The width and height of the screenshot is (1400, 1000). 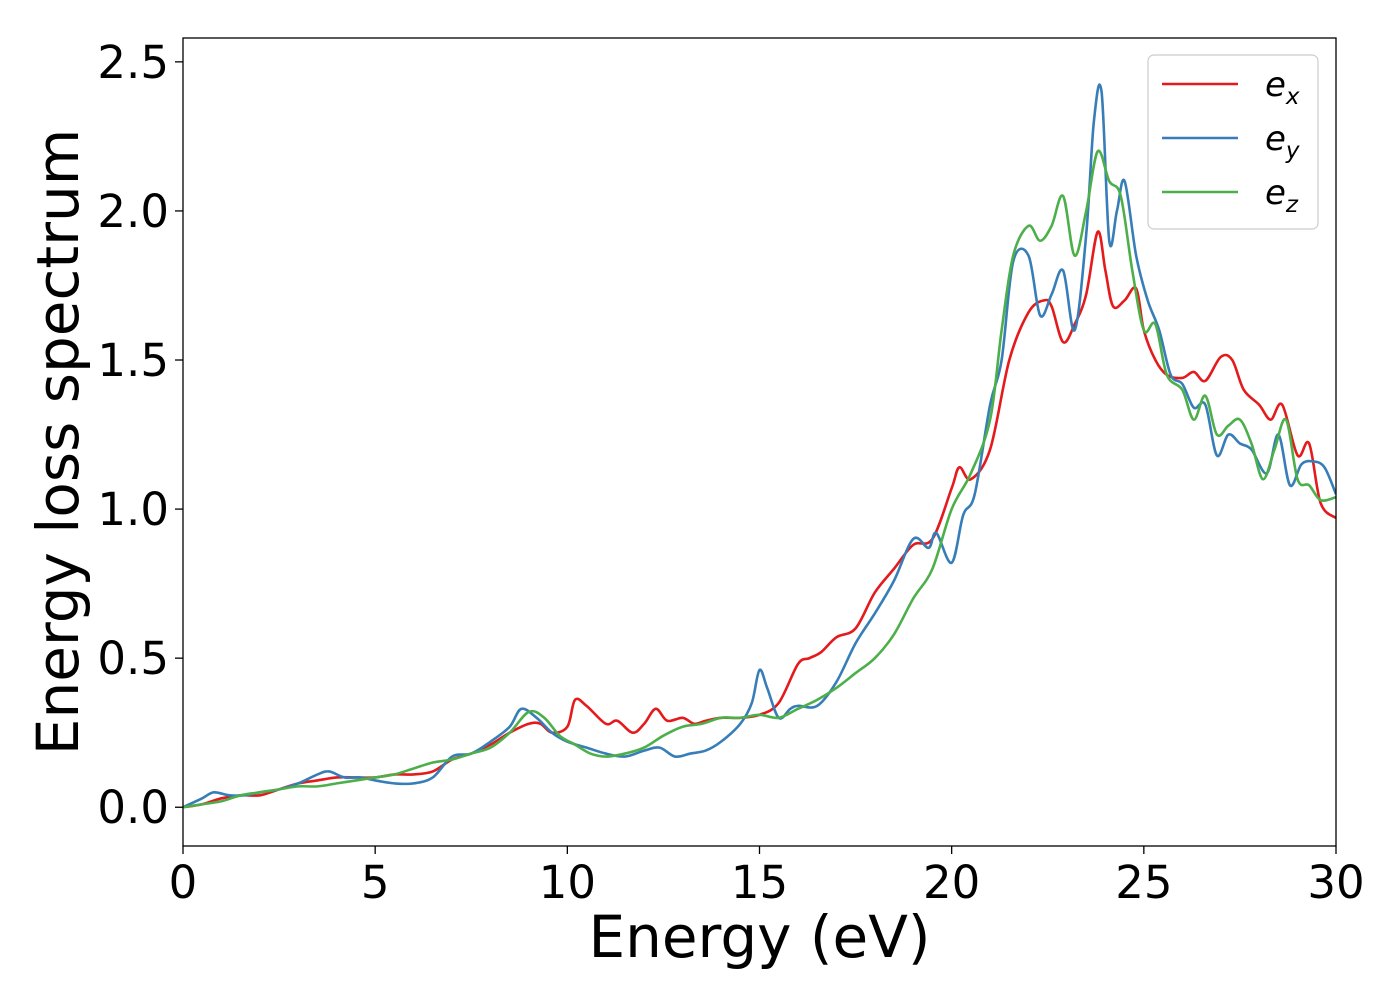 I want to click on y-tick-label: 1.0, so click(x=133, y=509).